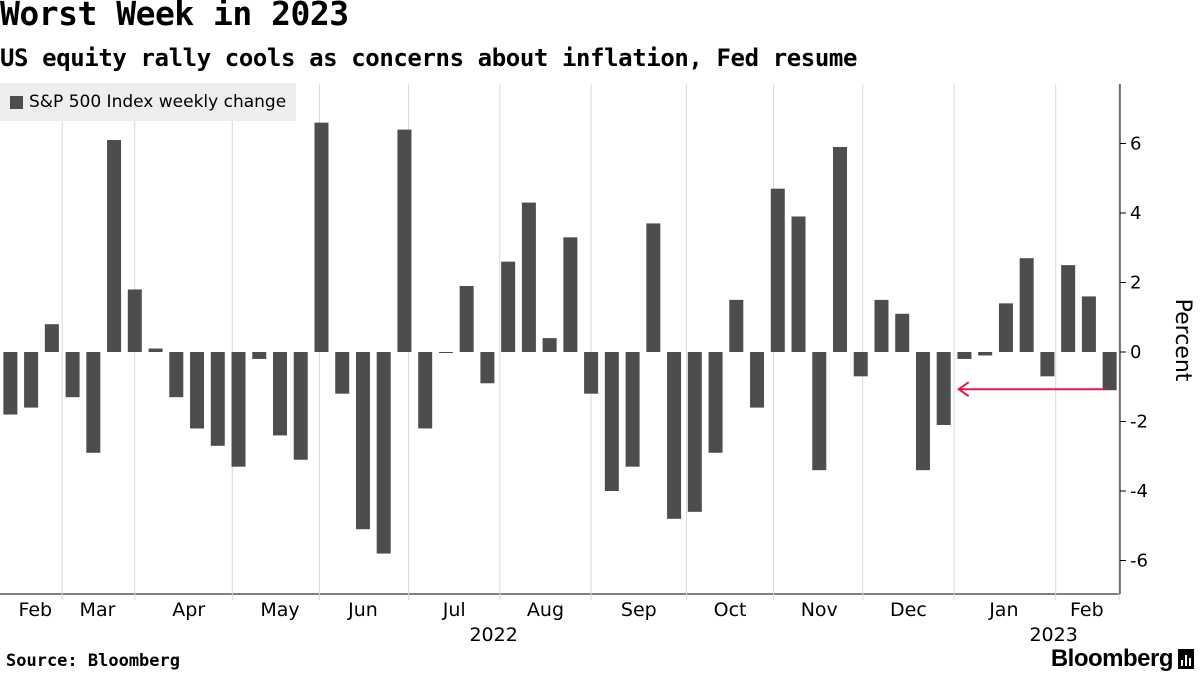 This screenshot has width=1200, height=675. What do you see at coordinates (1186, 659) in the screenshot?
I see `chart-badge-icon` at bounding box center [1186, 659].